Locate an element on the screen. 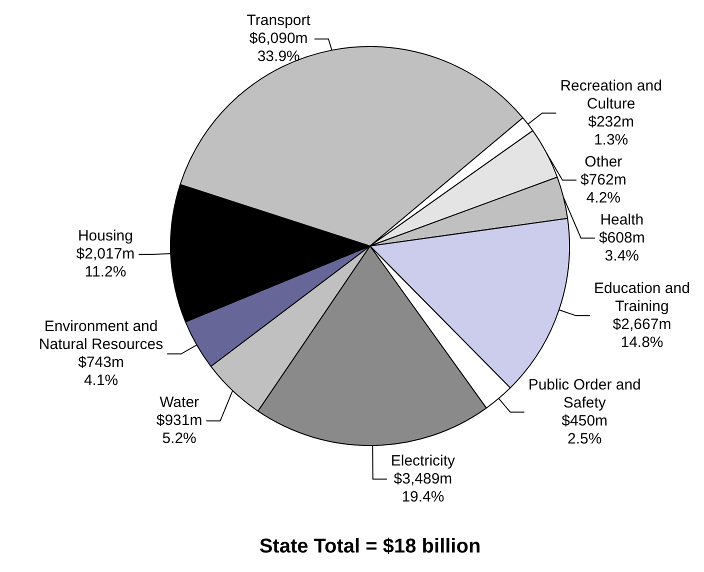  slice-label: Recreation and Culture is located at coordinates (611, 94).